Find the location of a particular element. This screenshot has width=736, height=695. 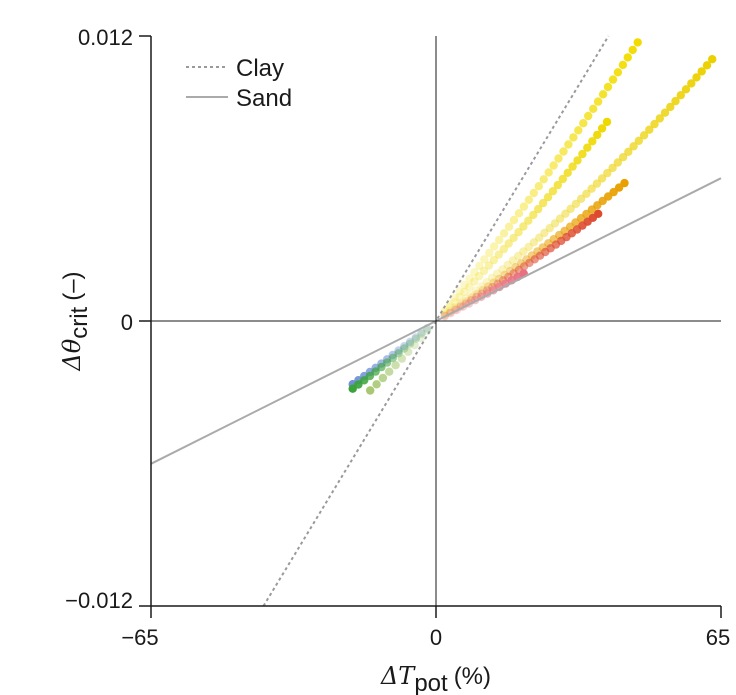

series-orange is located at coordinates (534, 249).